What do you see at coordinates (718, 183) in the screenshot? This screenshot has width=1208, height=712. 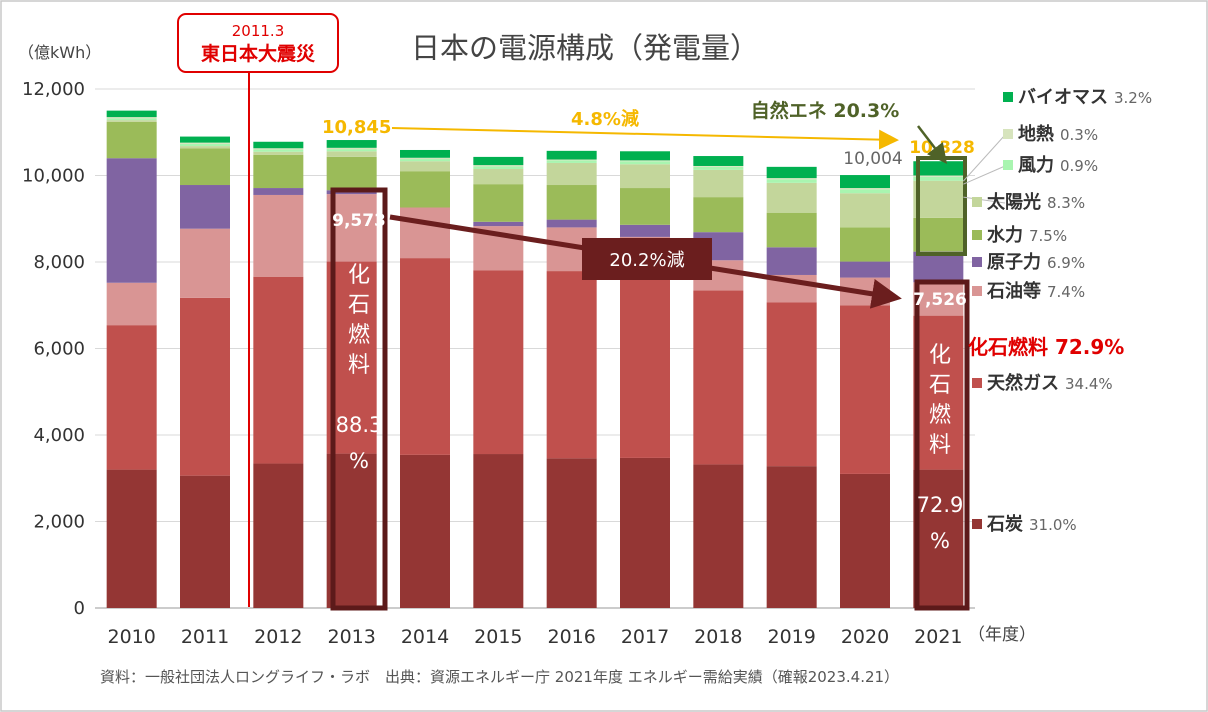 I see `bar-segment-太陽光-2018` at bounding box center [718, 183].